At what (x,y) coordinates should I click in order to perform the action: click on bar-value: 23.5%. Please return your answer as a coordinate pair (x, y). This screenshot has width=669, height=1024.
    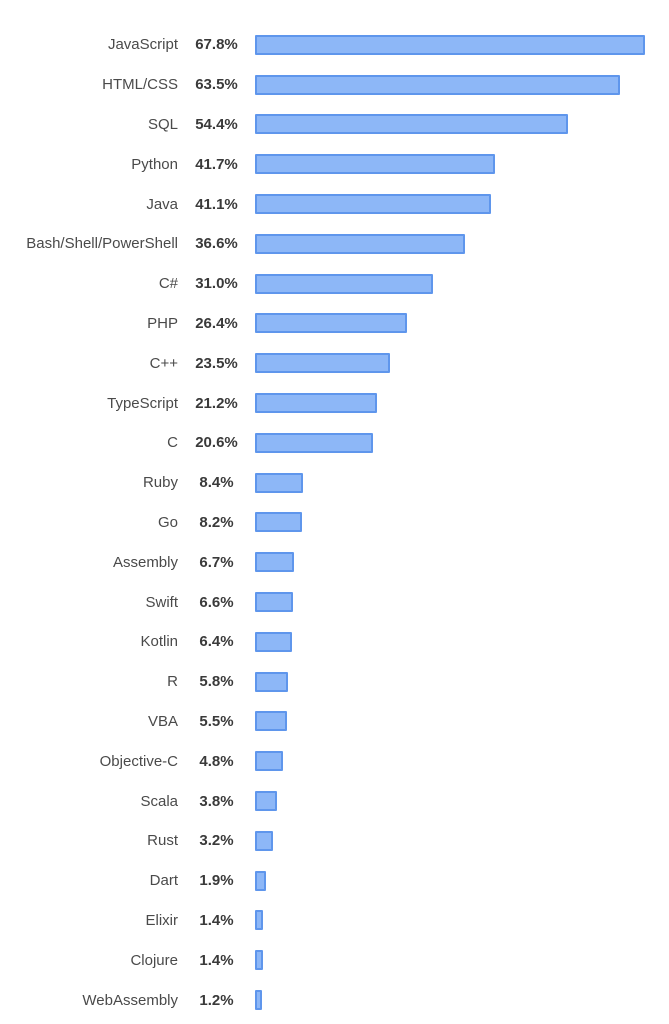
    Looking at the image, I should click on (216, 363).